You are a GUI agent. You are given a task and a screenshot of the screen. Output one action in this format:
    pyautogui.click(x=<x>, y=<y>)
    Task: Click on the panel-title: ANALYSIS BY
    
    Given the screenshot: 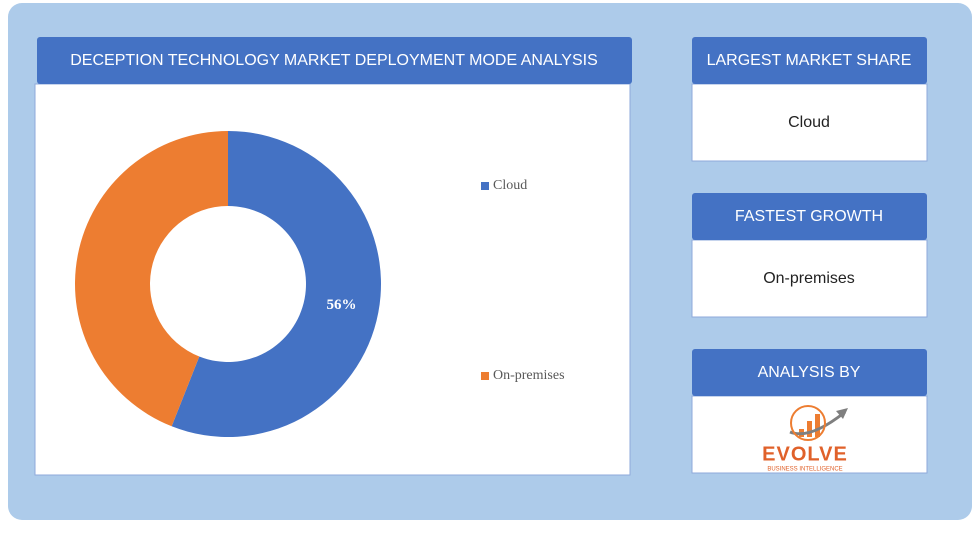 What is the action you would take?
    pyautogui.click(x=809, y=372)
    